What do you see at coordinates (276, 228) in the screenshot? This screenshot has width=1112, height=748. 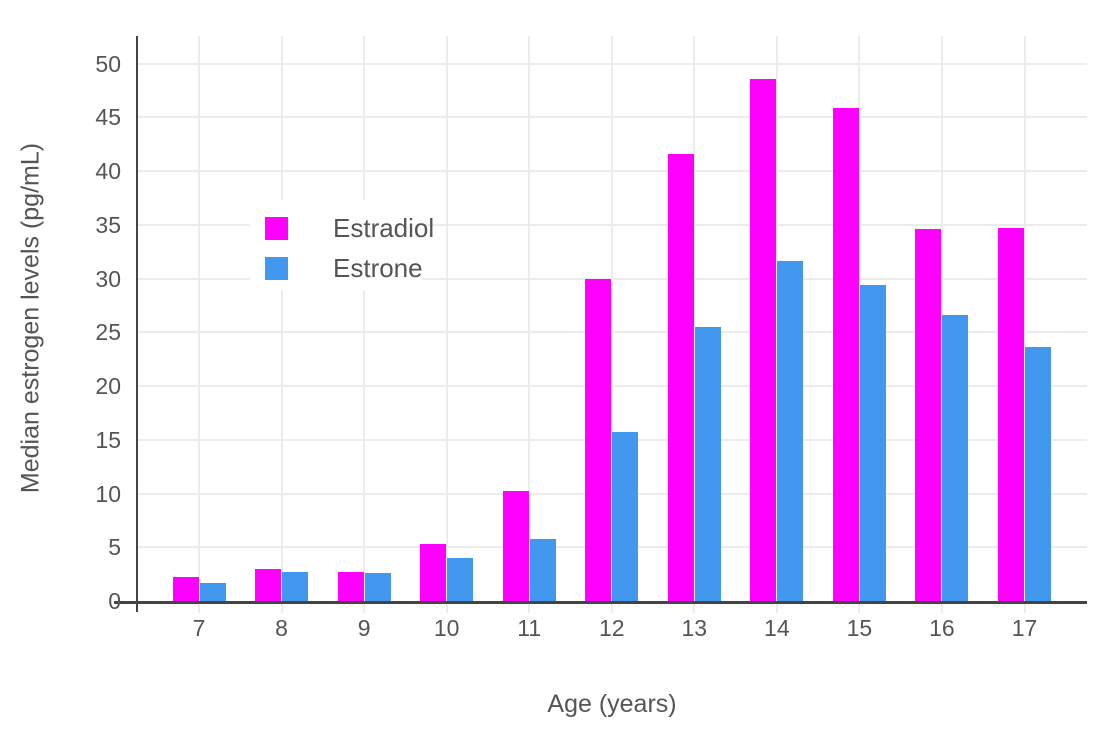 I see `legend-swatch-estradiol` at bounding box center [276, 228].